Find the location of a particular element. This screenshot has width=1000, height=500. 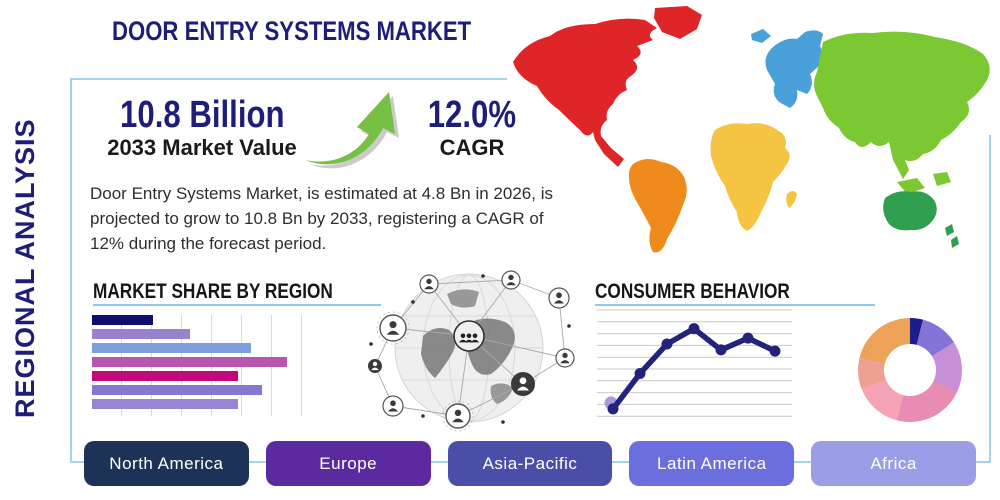

market-value-stat: 10.8 Billion 2033 Market Value is located at coordinates (202, 128).